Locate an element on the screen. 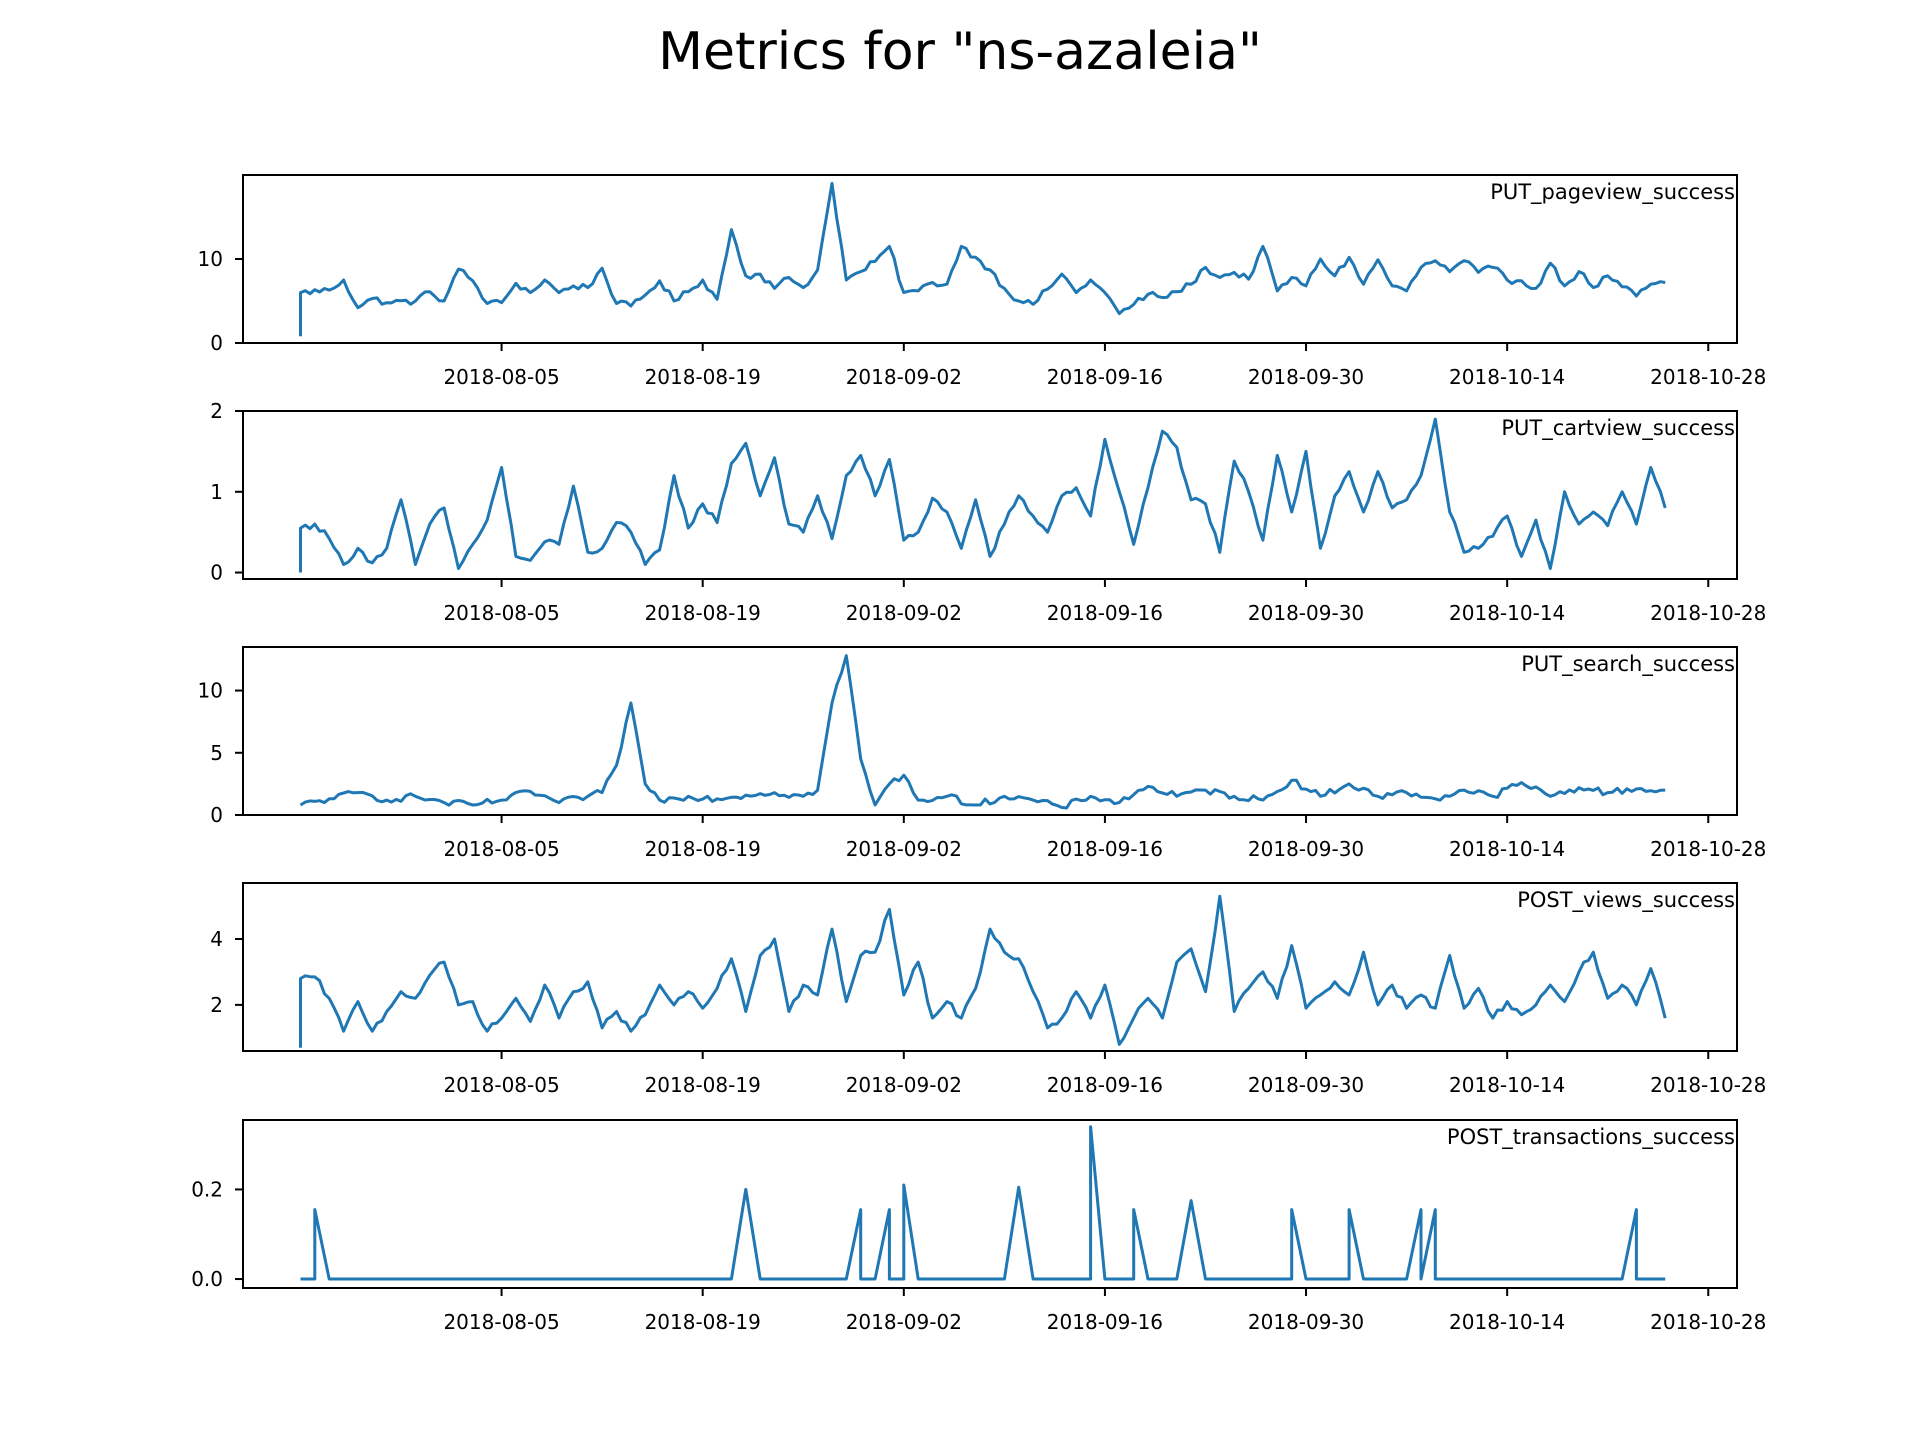  subplot-title: PUT_cartview_success is located at coordinates (1618, 428).